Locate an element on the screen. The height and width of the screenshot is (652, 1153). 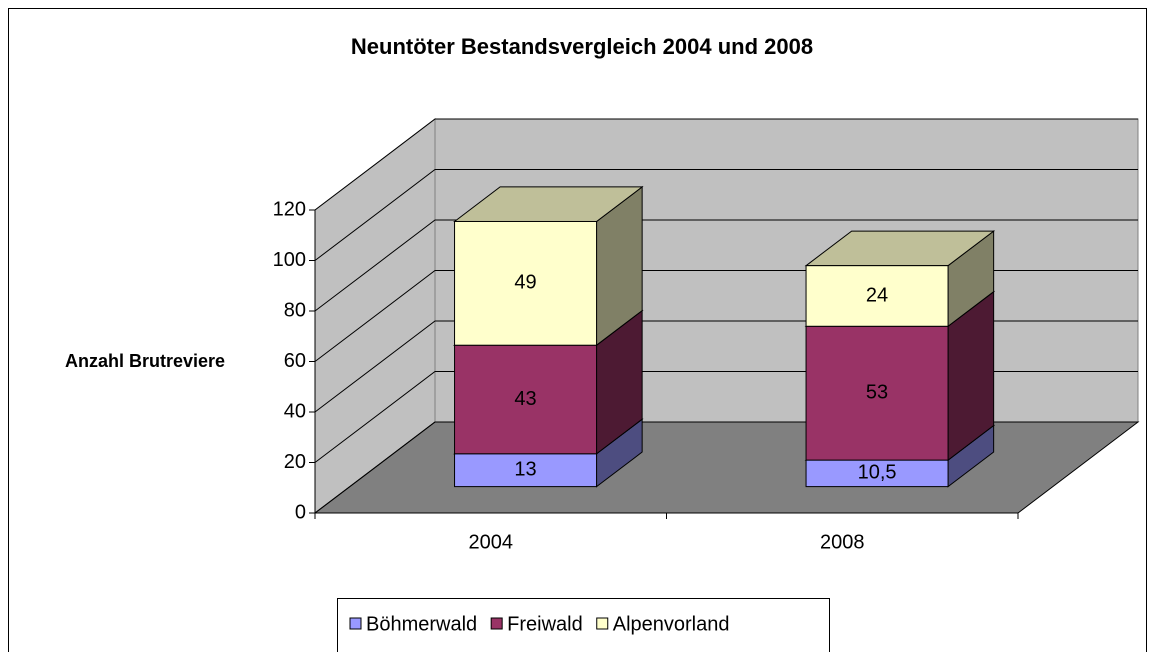
x-tick-label: 2004 is located at coordinates (491, 542).